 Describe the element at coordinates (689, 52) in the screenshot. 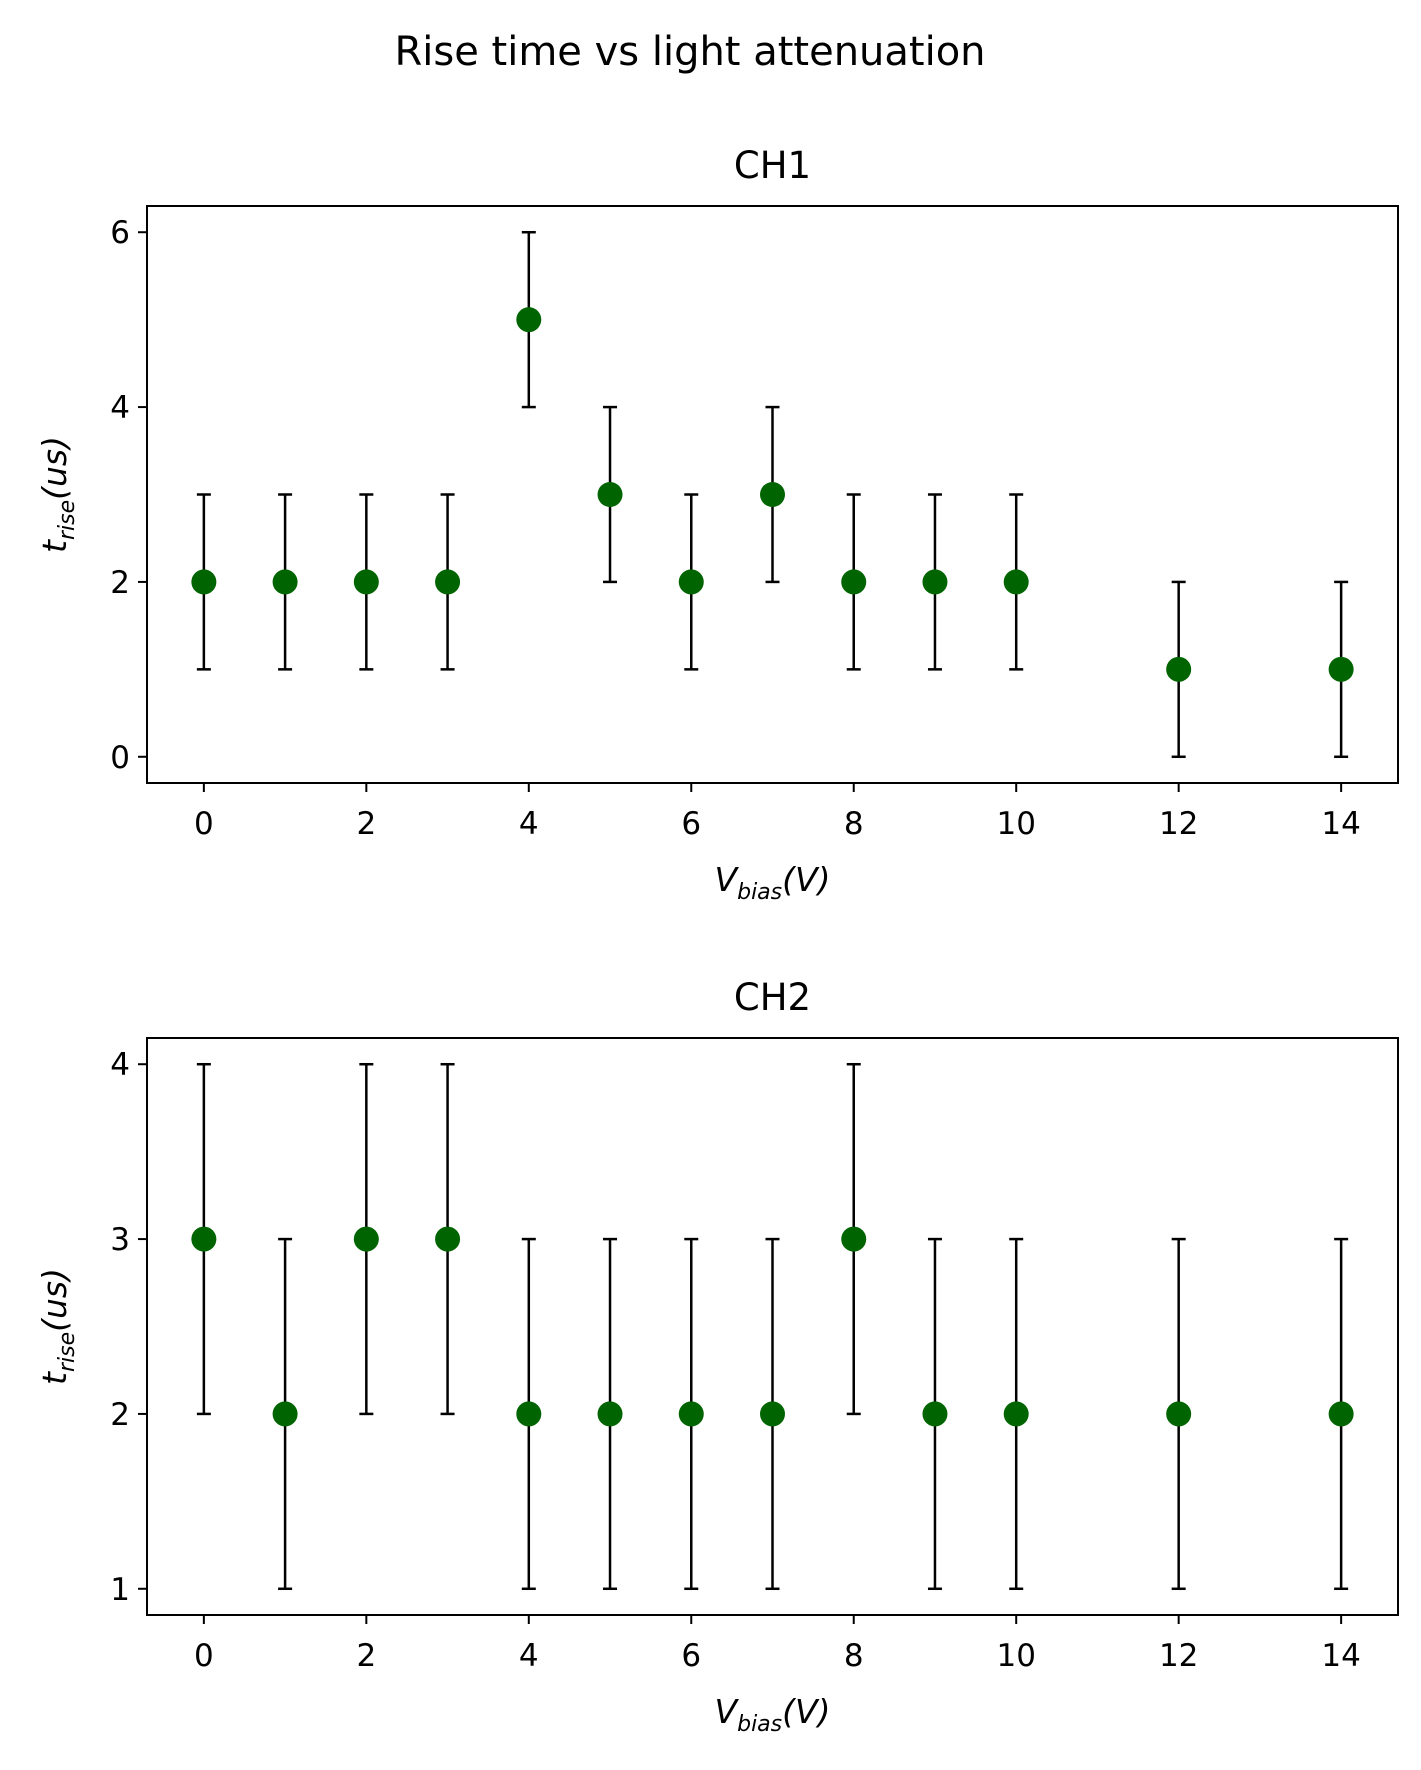

I see `figure-suptitle: Rise time vs light attenuation` at that location.